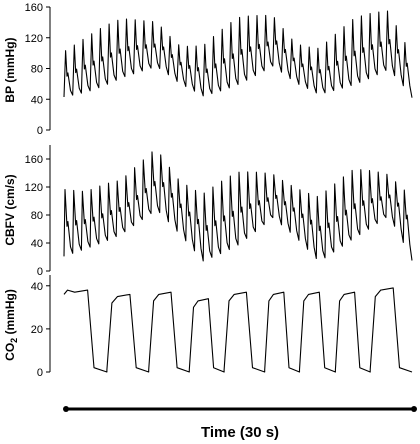 The height and width of the screenshot is (444, 420). I want to click on cbfv-y-axis-title: CBFV (cm/s), so click(10, 209).